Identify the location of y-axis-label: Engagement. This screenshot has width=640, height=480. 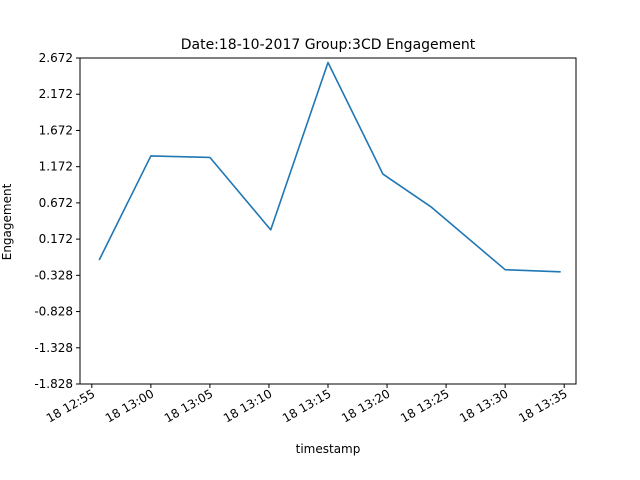
(7, 221).